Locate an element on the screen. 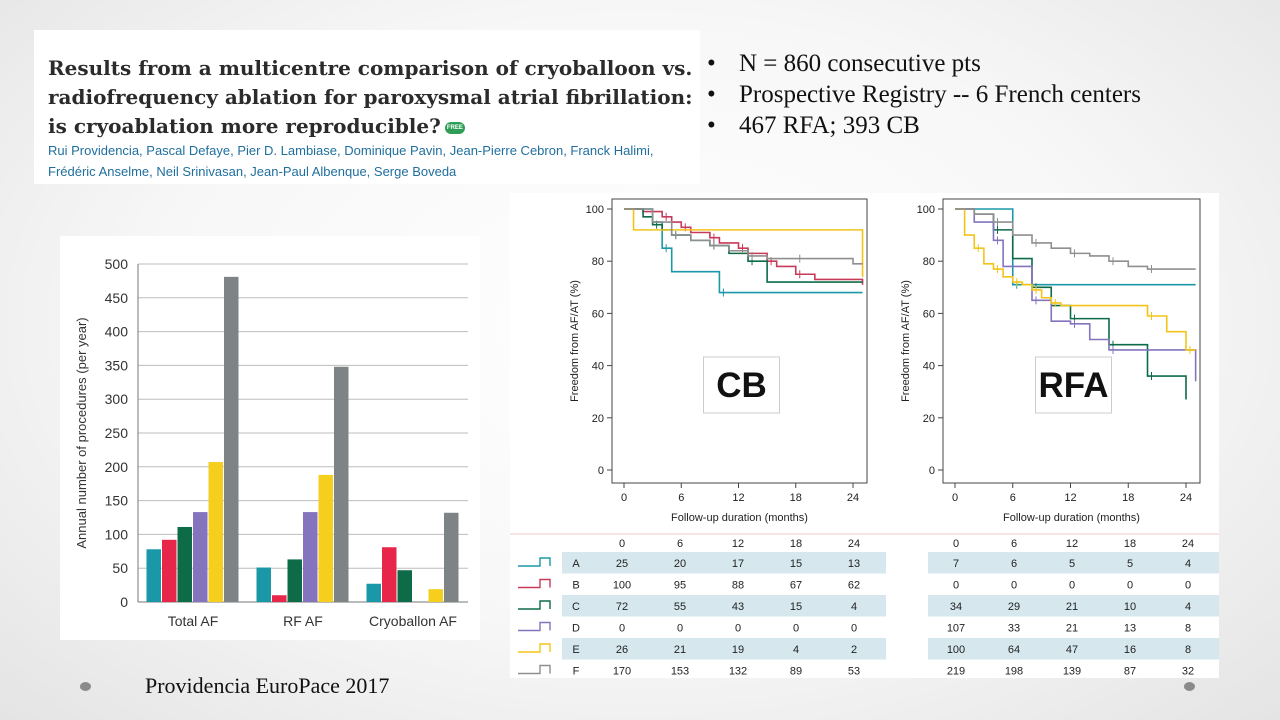 This screenshot has height=720, width=1280. y-tick-label: 0 is located at coordinates (601, 471).